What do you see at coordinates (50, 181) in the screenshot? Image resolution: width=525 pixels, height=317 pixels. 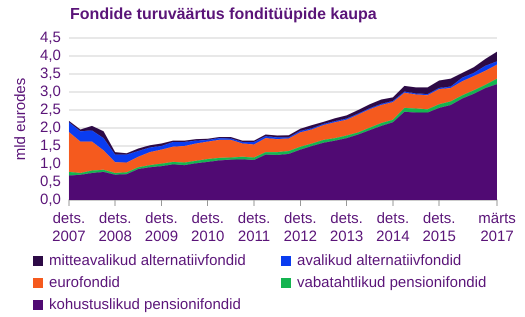 I see `y-tick-label: 0,5` at bounding box center [50, 181].